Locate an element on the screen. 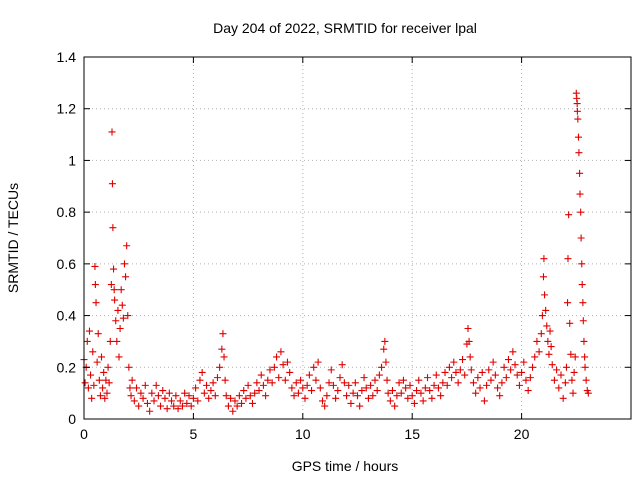  y-tick-label: 1.2 is located at coordinates (67, 109).